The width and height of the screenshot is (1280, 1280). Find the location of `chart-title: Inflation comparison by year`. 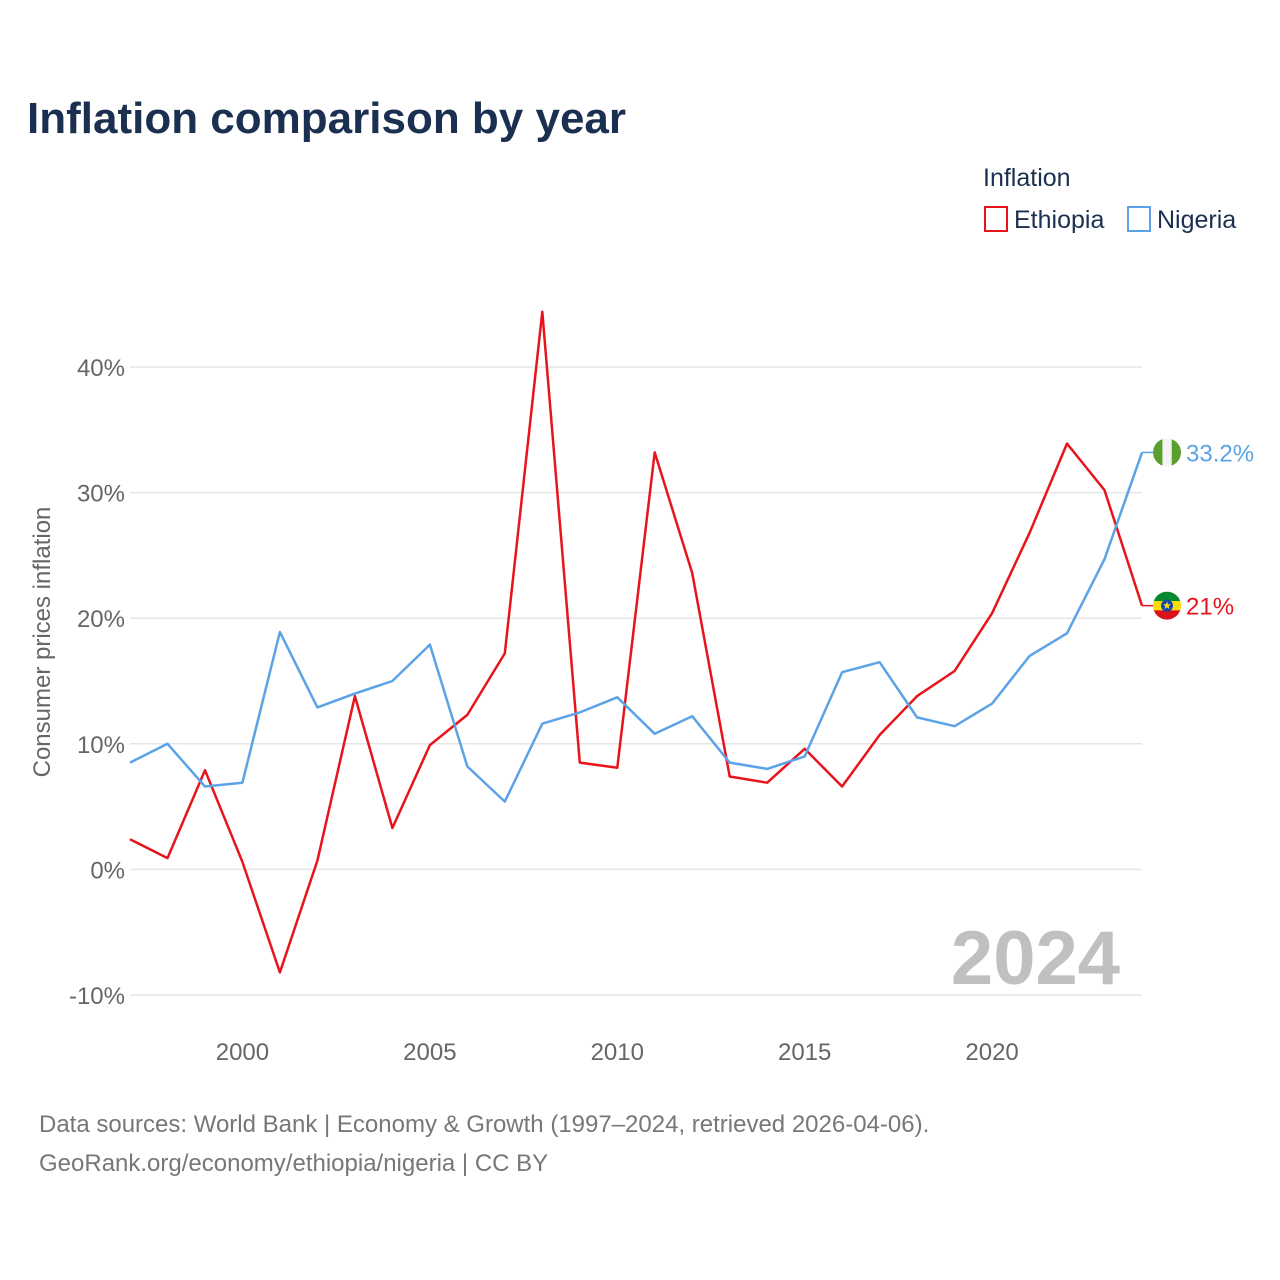

chart-title: Inflation comparison by year is located at coordinates (326, 118).